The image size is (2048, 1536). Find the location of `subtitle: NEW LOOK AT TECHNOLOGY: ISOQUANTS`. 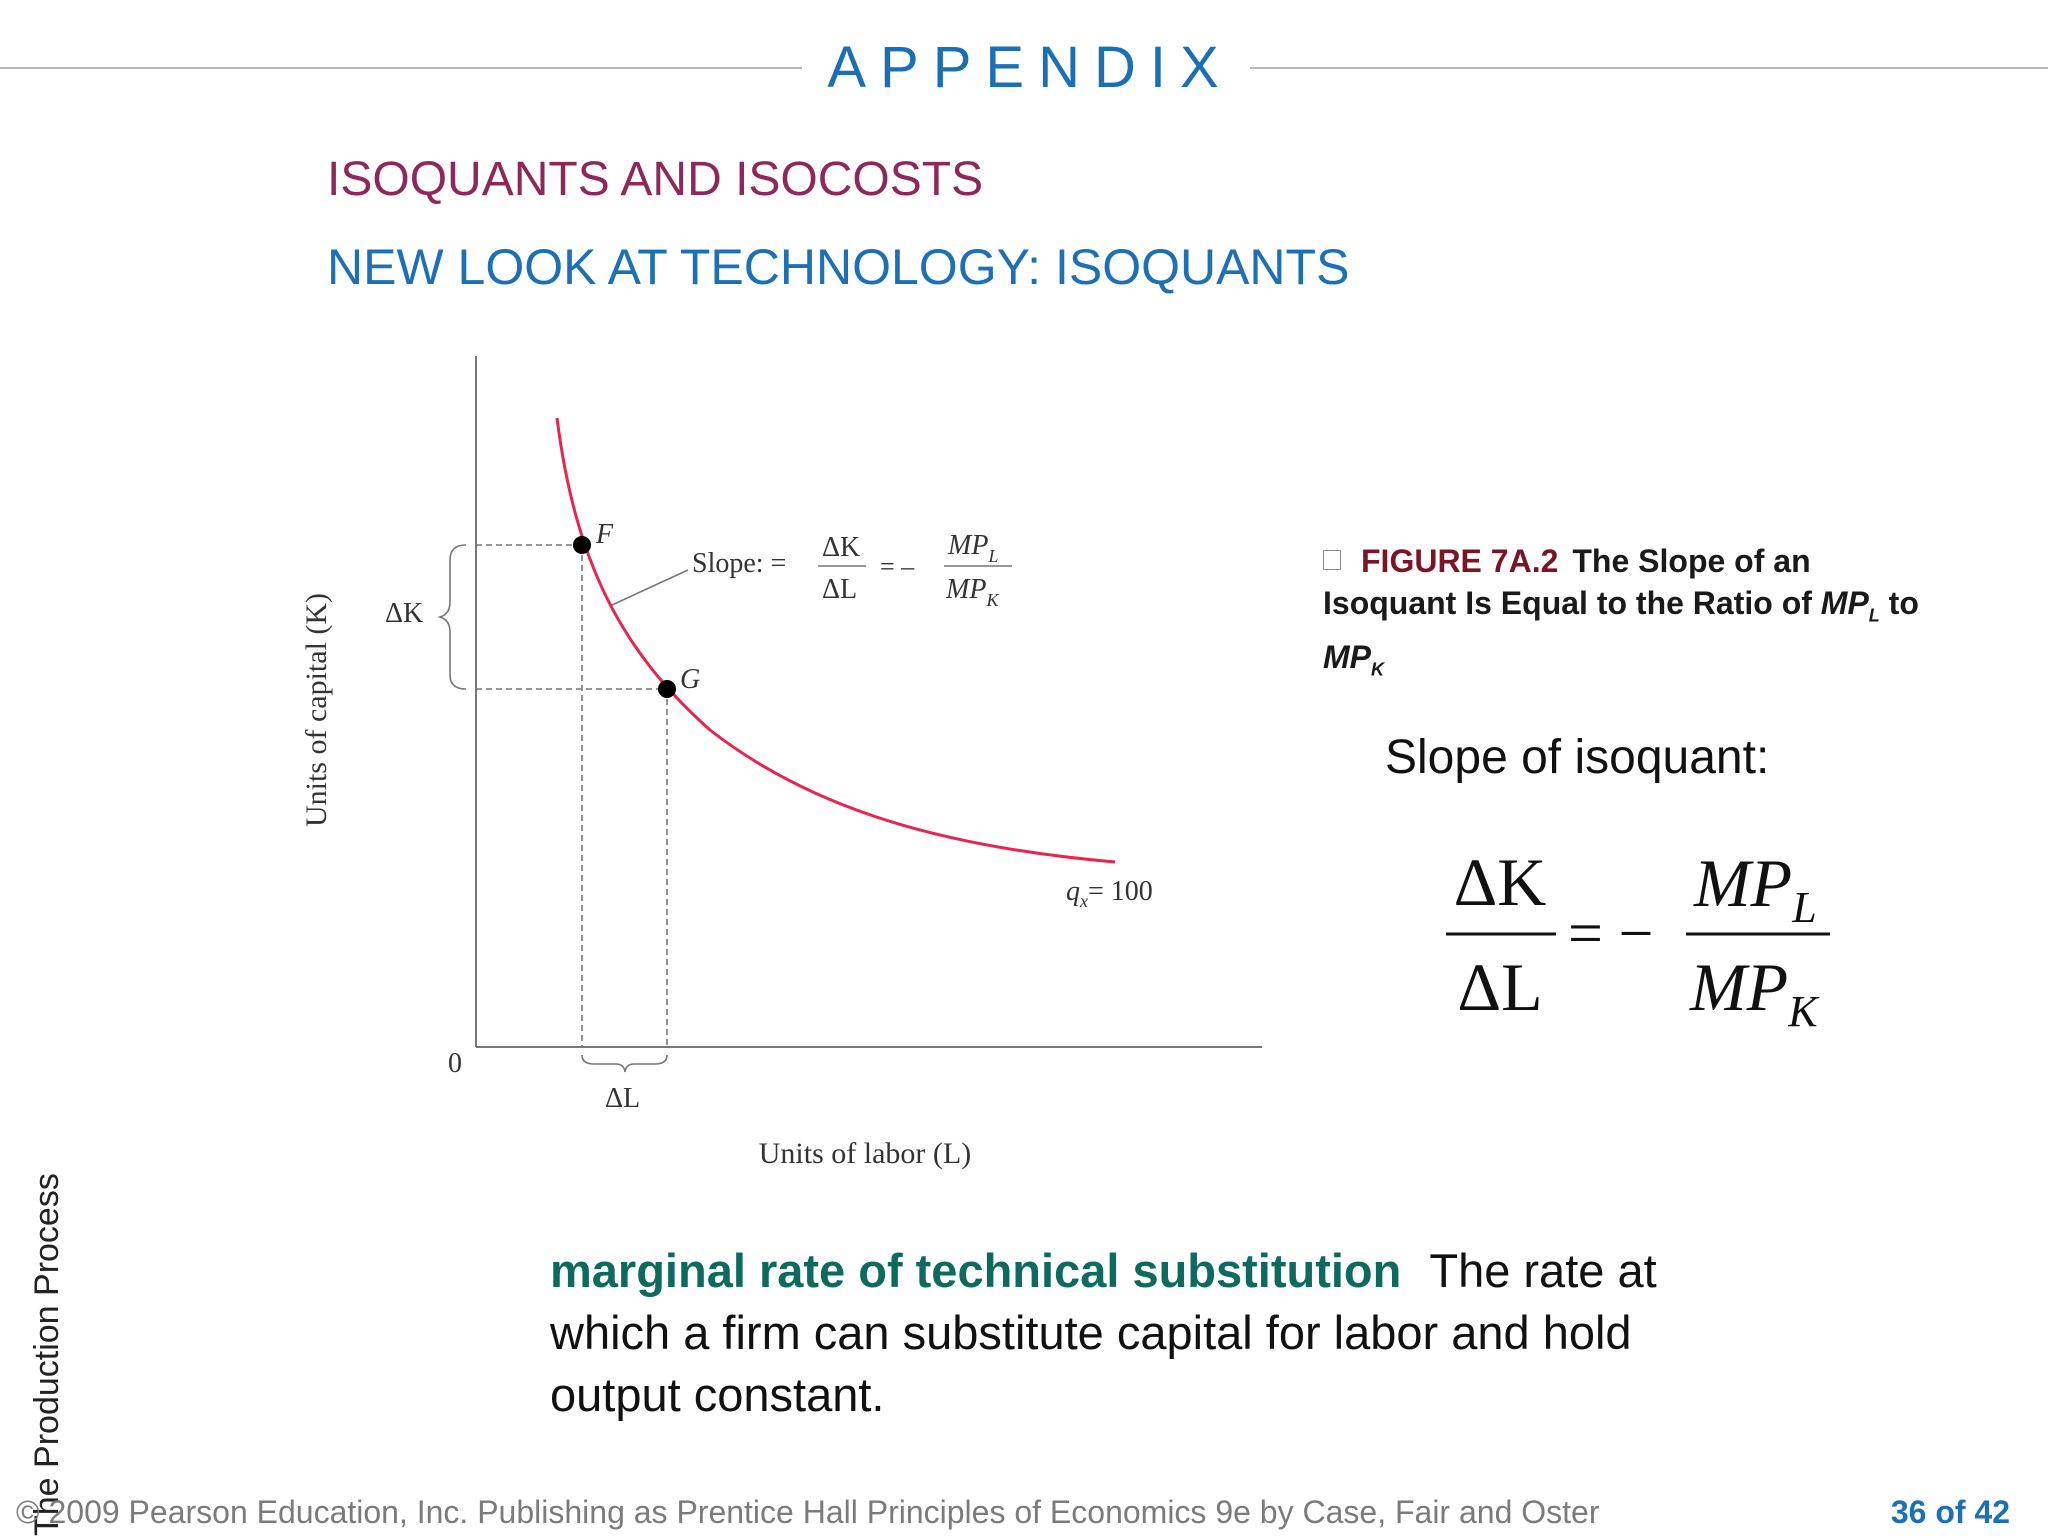

subtitle: NEW LOOK AT TECHNOLOGY: ISOQUANTS is located at coordinates (838, 267).